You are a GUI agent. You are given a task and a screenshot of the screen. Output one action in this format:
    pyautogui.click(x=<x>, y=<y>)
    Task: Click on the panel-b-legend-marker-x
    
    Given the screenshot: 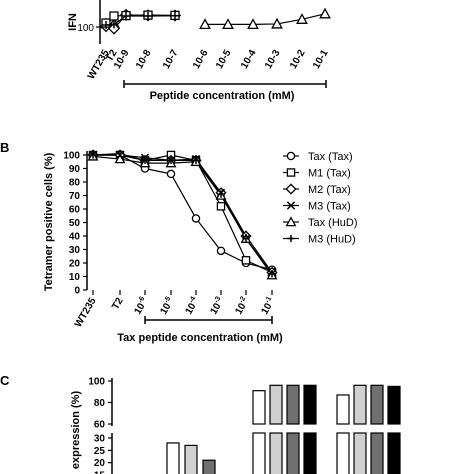 What is the action you would take?
    pyautogui.click(x=291, y=205)
    